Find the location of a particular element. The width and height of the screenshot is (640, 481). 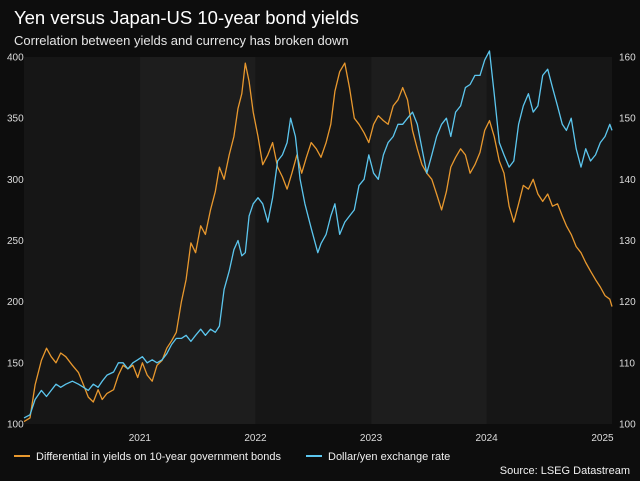

right-tick-label: 100 is located at coordinates (627, 425).